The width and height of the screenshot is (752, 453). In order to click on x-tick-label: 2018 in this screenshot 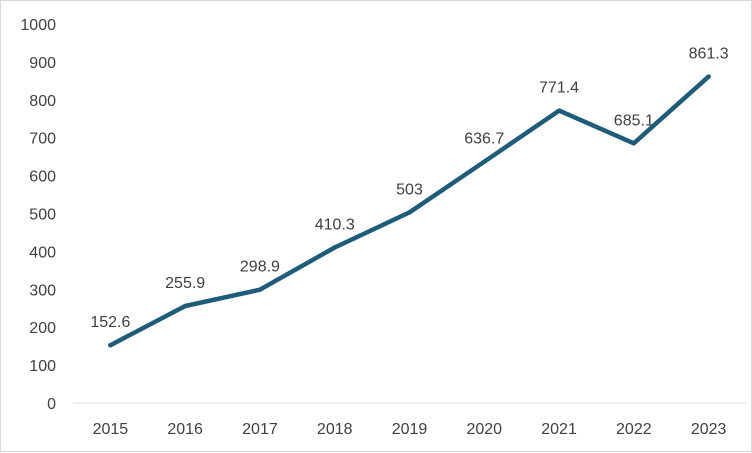, I will do `click(335, 429)`.